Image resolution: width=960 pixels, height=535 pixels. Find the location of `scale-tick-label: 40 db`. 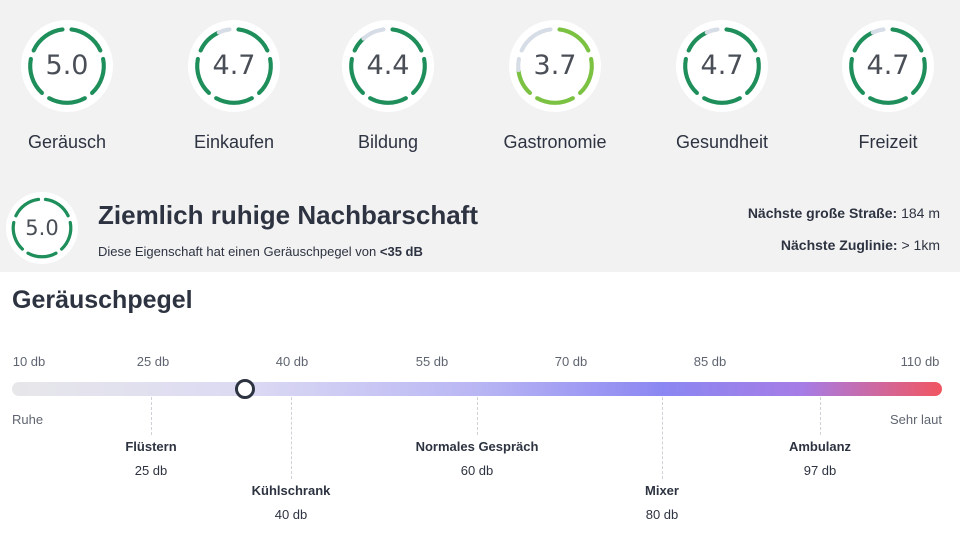

scale-tick-label: 40 db is located at coordinates (292, 361).